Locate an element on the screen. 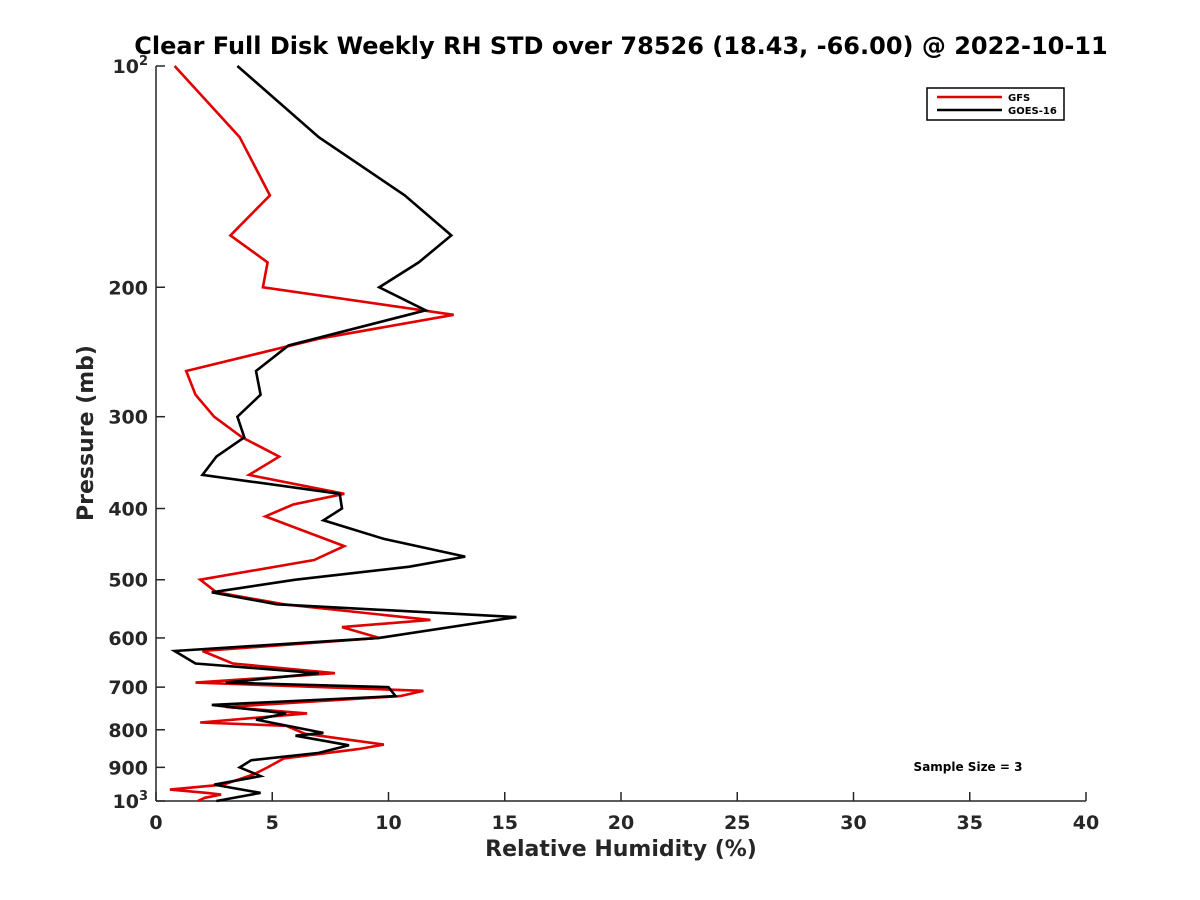 This screenshot has height=900, width=1200. x-axis-ticks: 0 5 10 15 20 25 30 35 40 is located at coordinates (624, 813).